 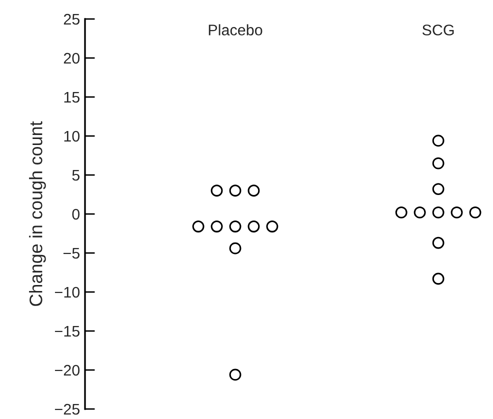 I want to click on y-tick-label: −5, so click(x=71, y=253).